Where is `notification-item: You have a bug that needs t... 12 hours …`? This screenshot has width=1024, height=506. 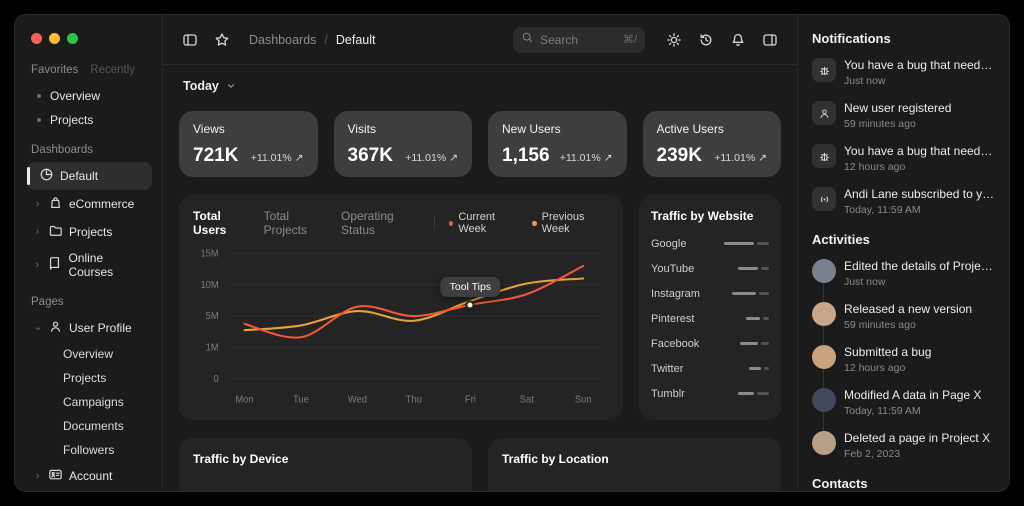
notification-item: You have a bug that needs t... 12 hours … is located at coordinates (903, 158).